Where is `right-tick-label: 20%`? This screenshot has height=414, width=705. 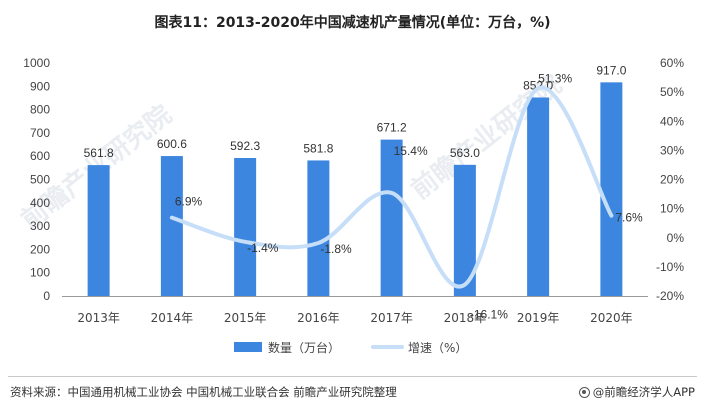
right-tick-label: 20% is located at coordinates (672, 180).